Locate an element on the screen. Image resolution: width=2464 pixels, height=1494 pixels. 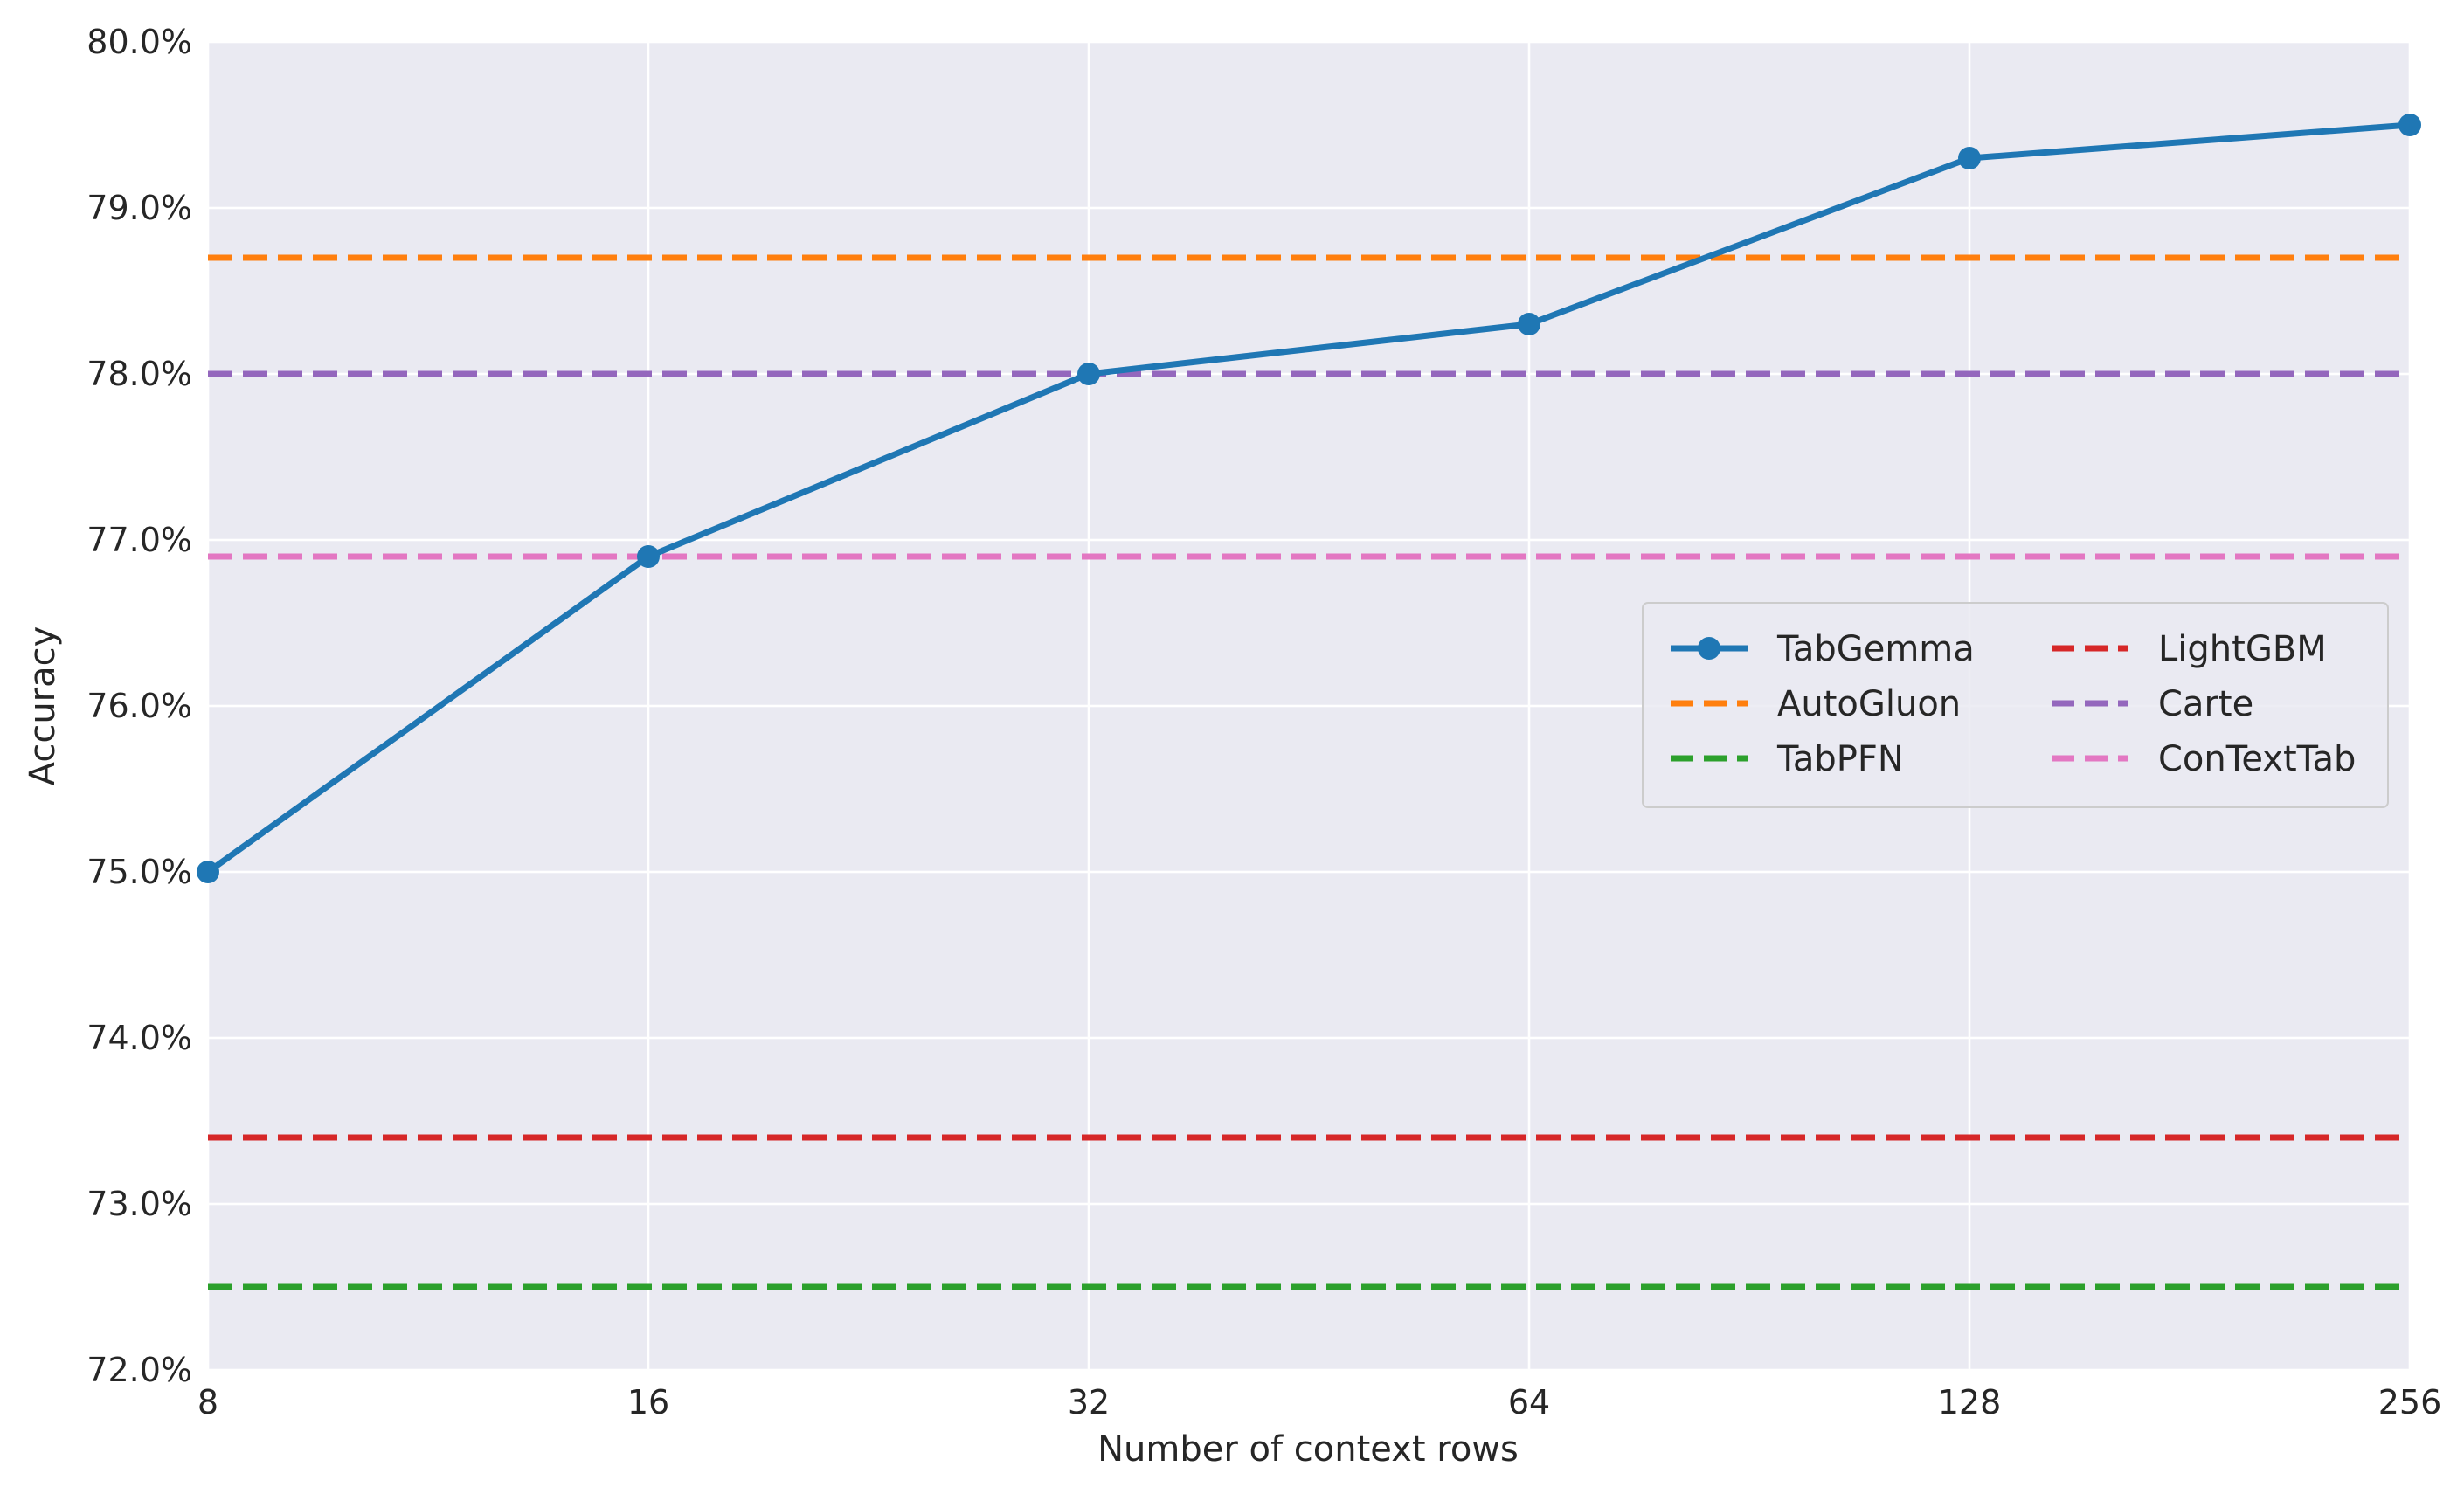
x-tick-label: 16 is located at coordinates (648, 1402).